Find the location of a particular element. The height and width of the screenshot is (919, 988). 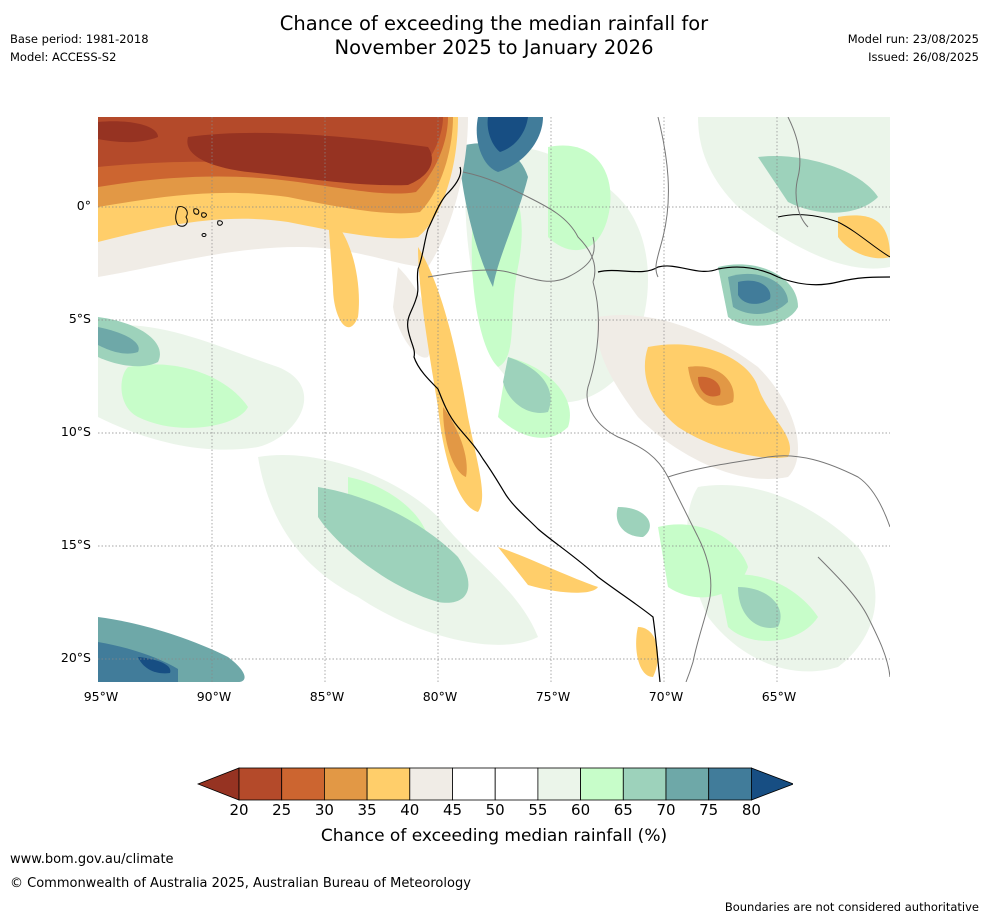

lon-label: 75°W is located at coordinates (553, 696).